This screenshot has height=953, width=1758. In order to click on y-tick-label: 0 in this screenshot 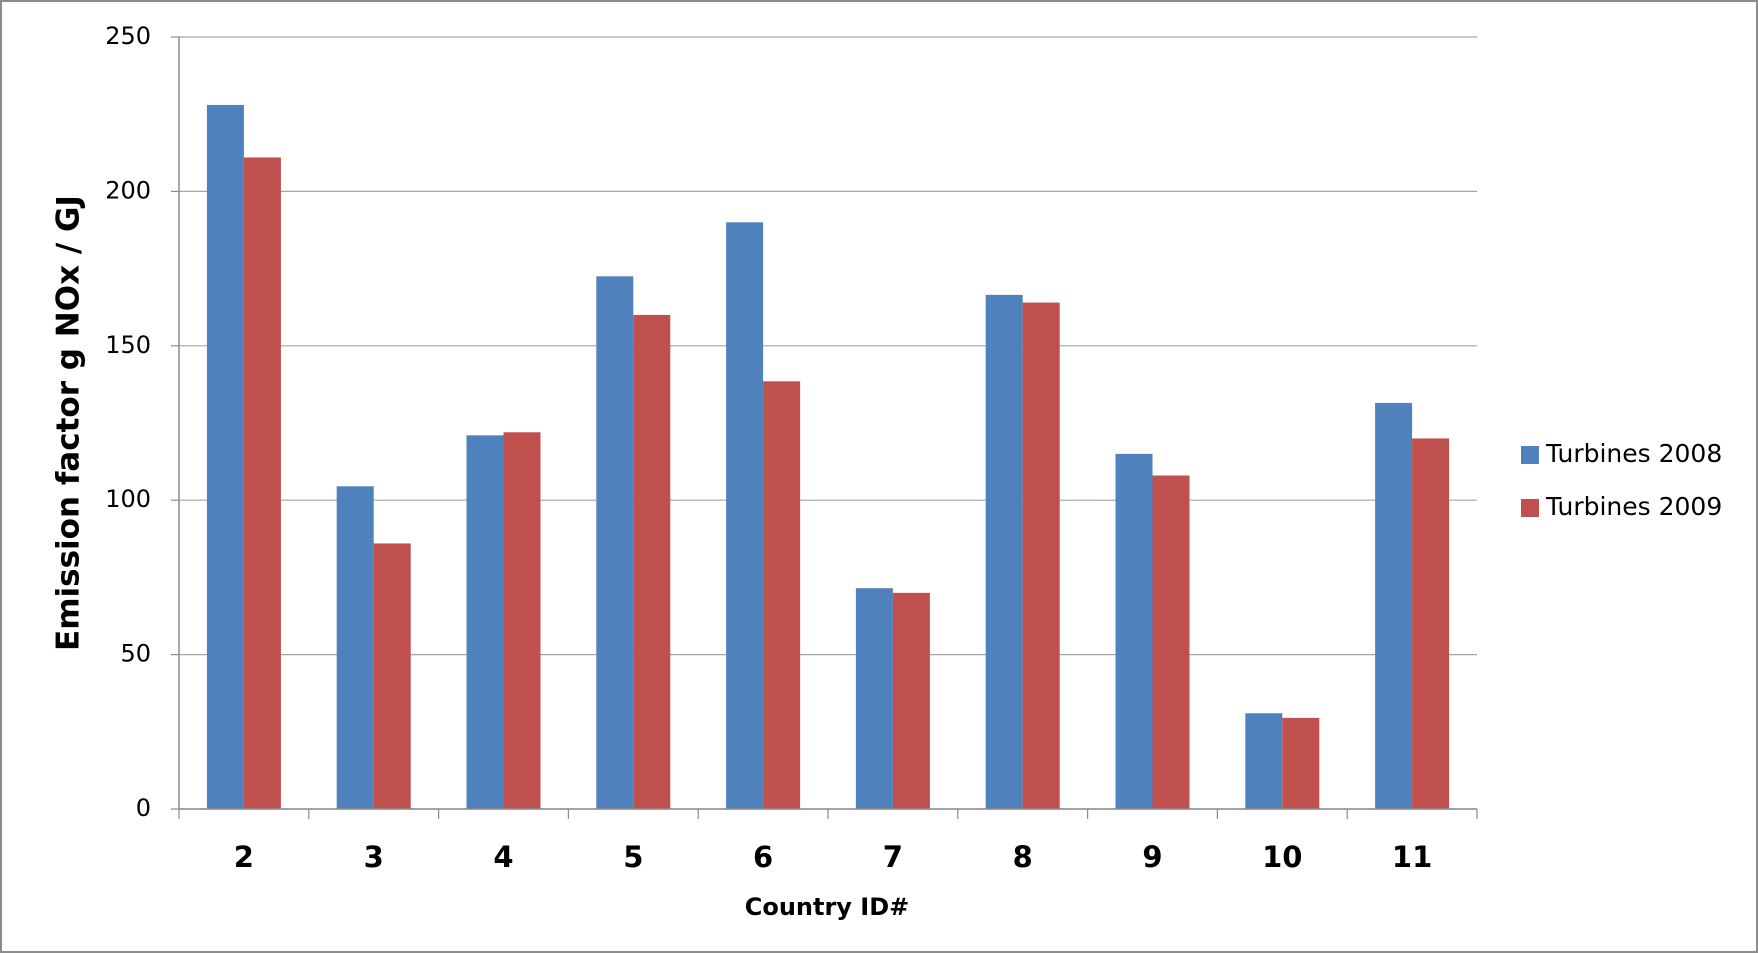, I will do `click(143, 808)`.